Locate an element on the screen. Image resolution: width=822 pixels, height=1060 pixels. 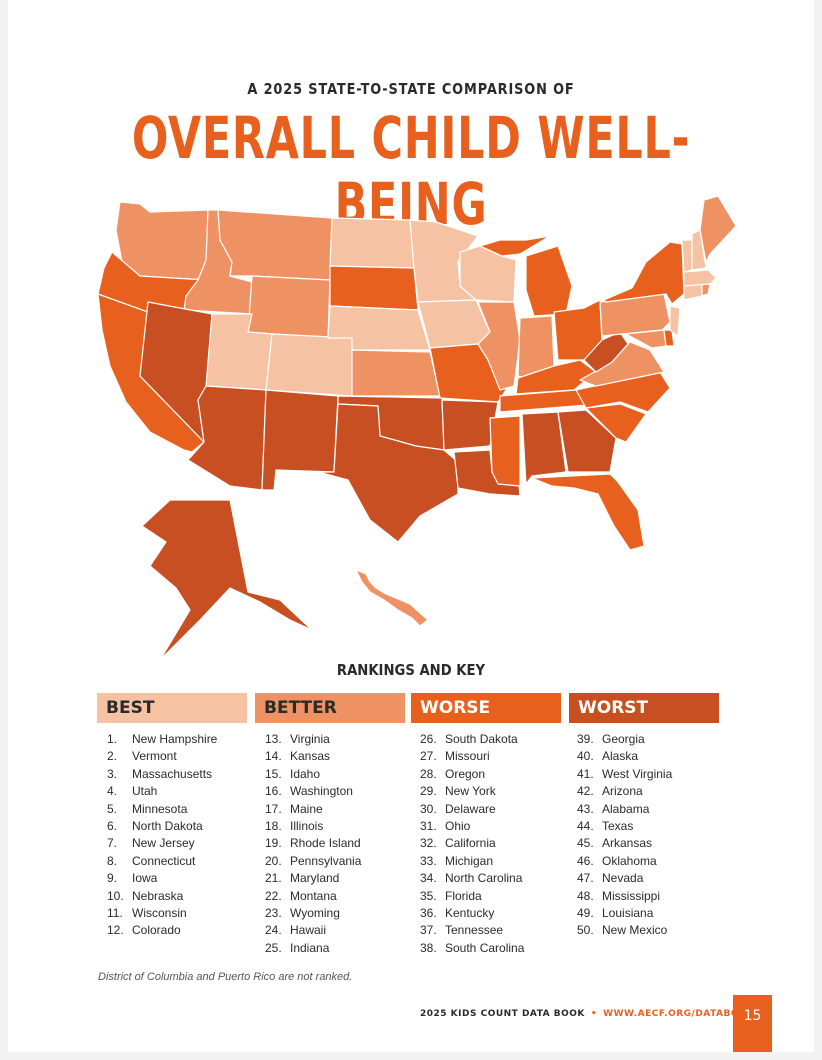
rank-number: 10. is located at coordinates (115, 895).